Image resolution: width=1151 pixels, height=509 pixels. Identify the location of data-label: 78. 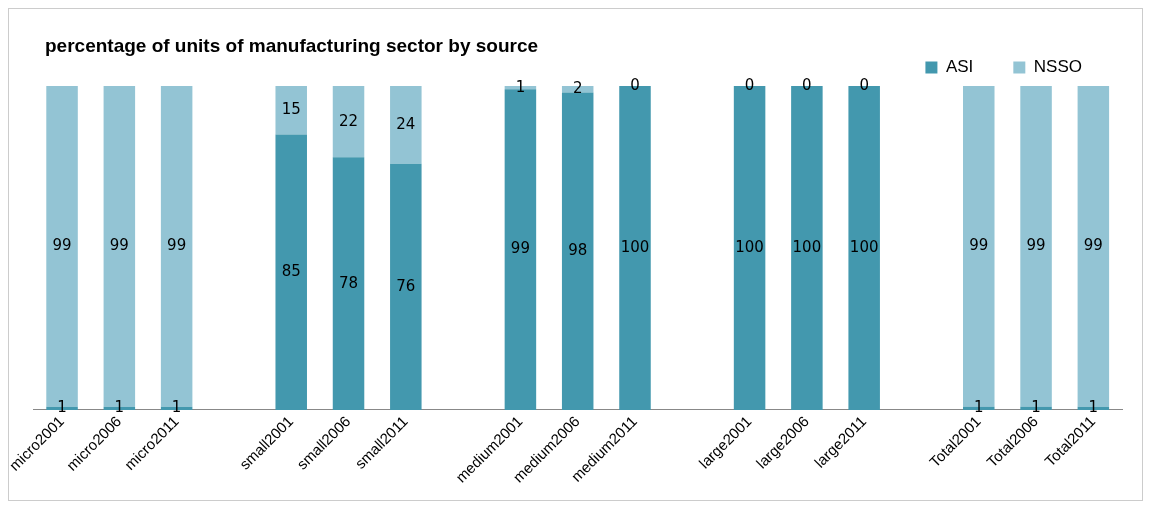
(348, 282).